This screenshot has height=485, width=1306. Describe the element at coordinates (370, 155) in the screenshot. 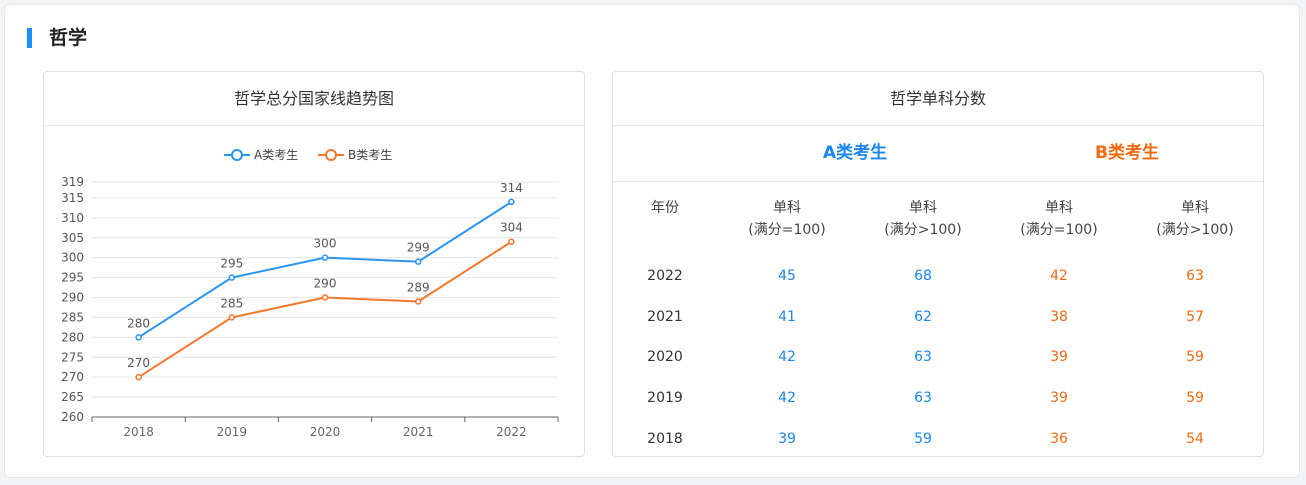

I see `legend-label-b: B类考生` at that location.